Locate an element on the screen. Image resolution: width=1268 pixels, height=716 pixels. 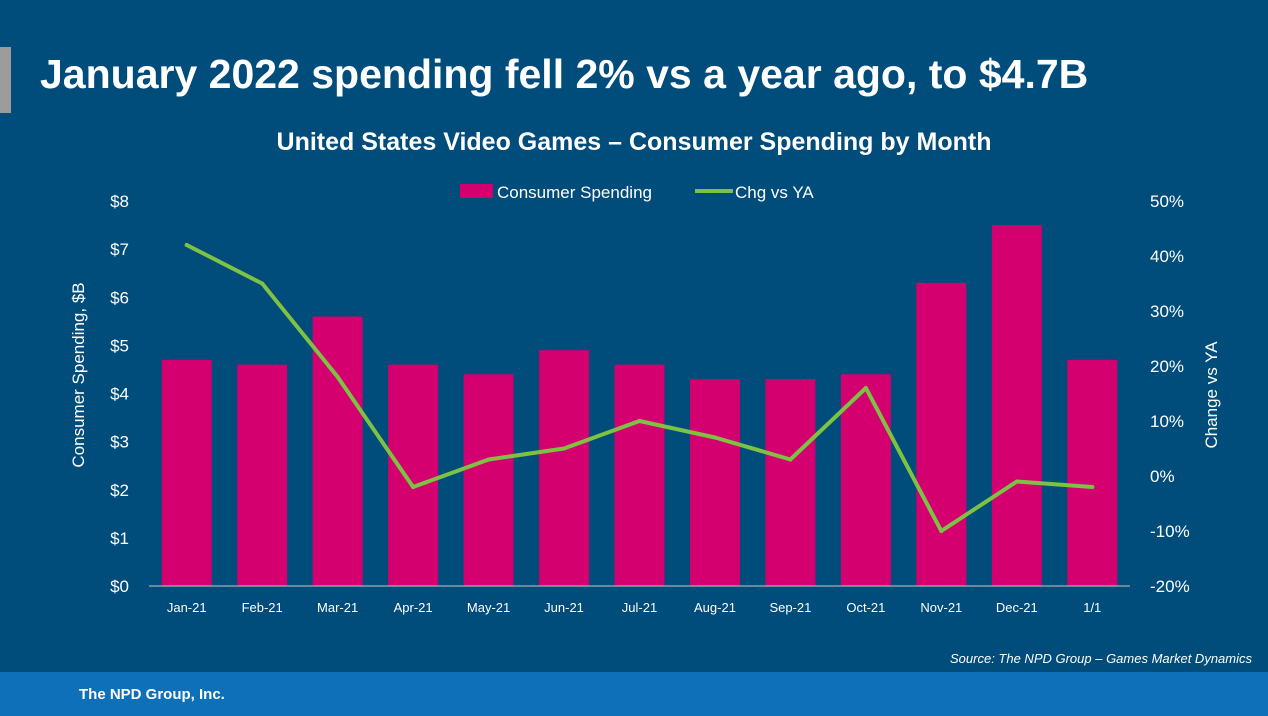
y2-tick-label: 0% is located at coordinates (1162, 476).